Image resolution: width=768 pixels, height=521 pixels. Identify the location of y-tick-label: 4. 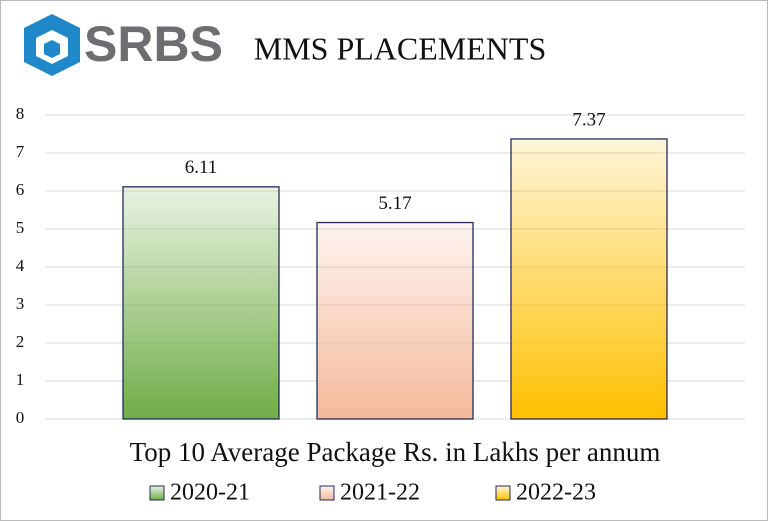
(20, 265).